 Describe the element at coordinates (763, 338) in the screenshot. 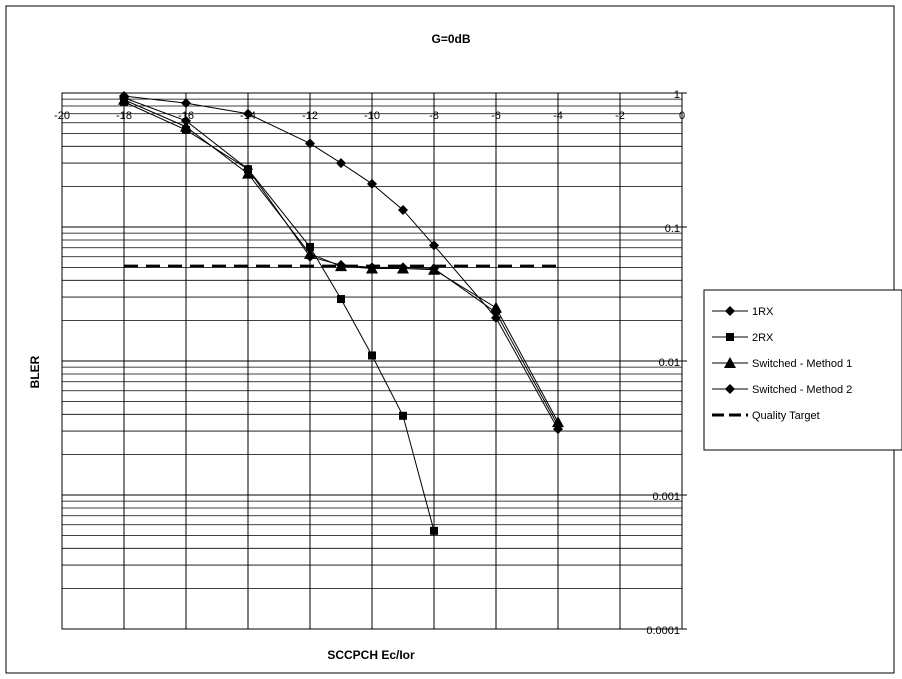

I see `legend-label: 2RX` at that location.